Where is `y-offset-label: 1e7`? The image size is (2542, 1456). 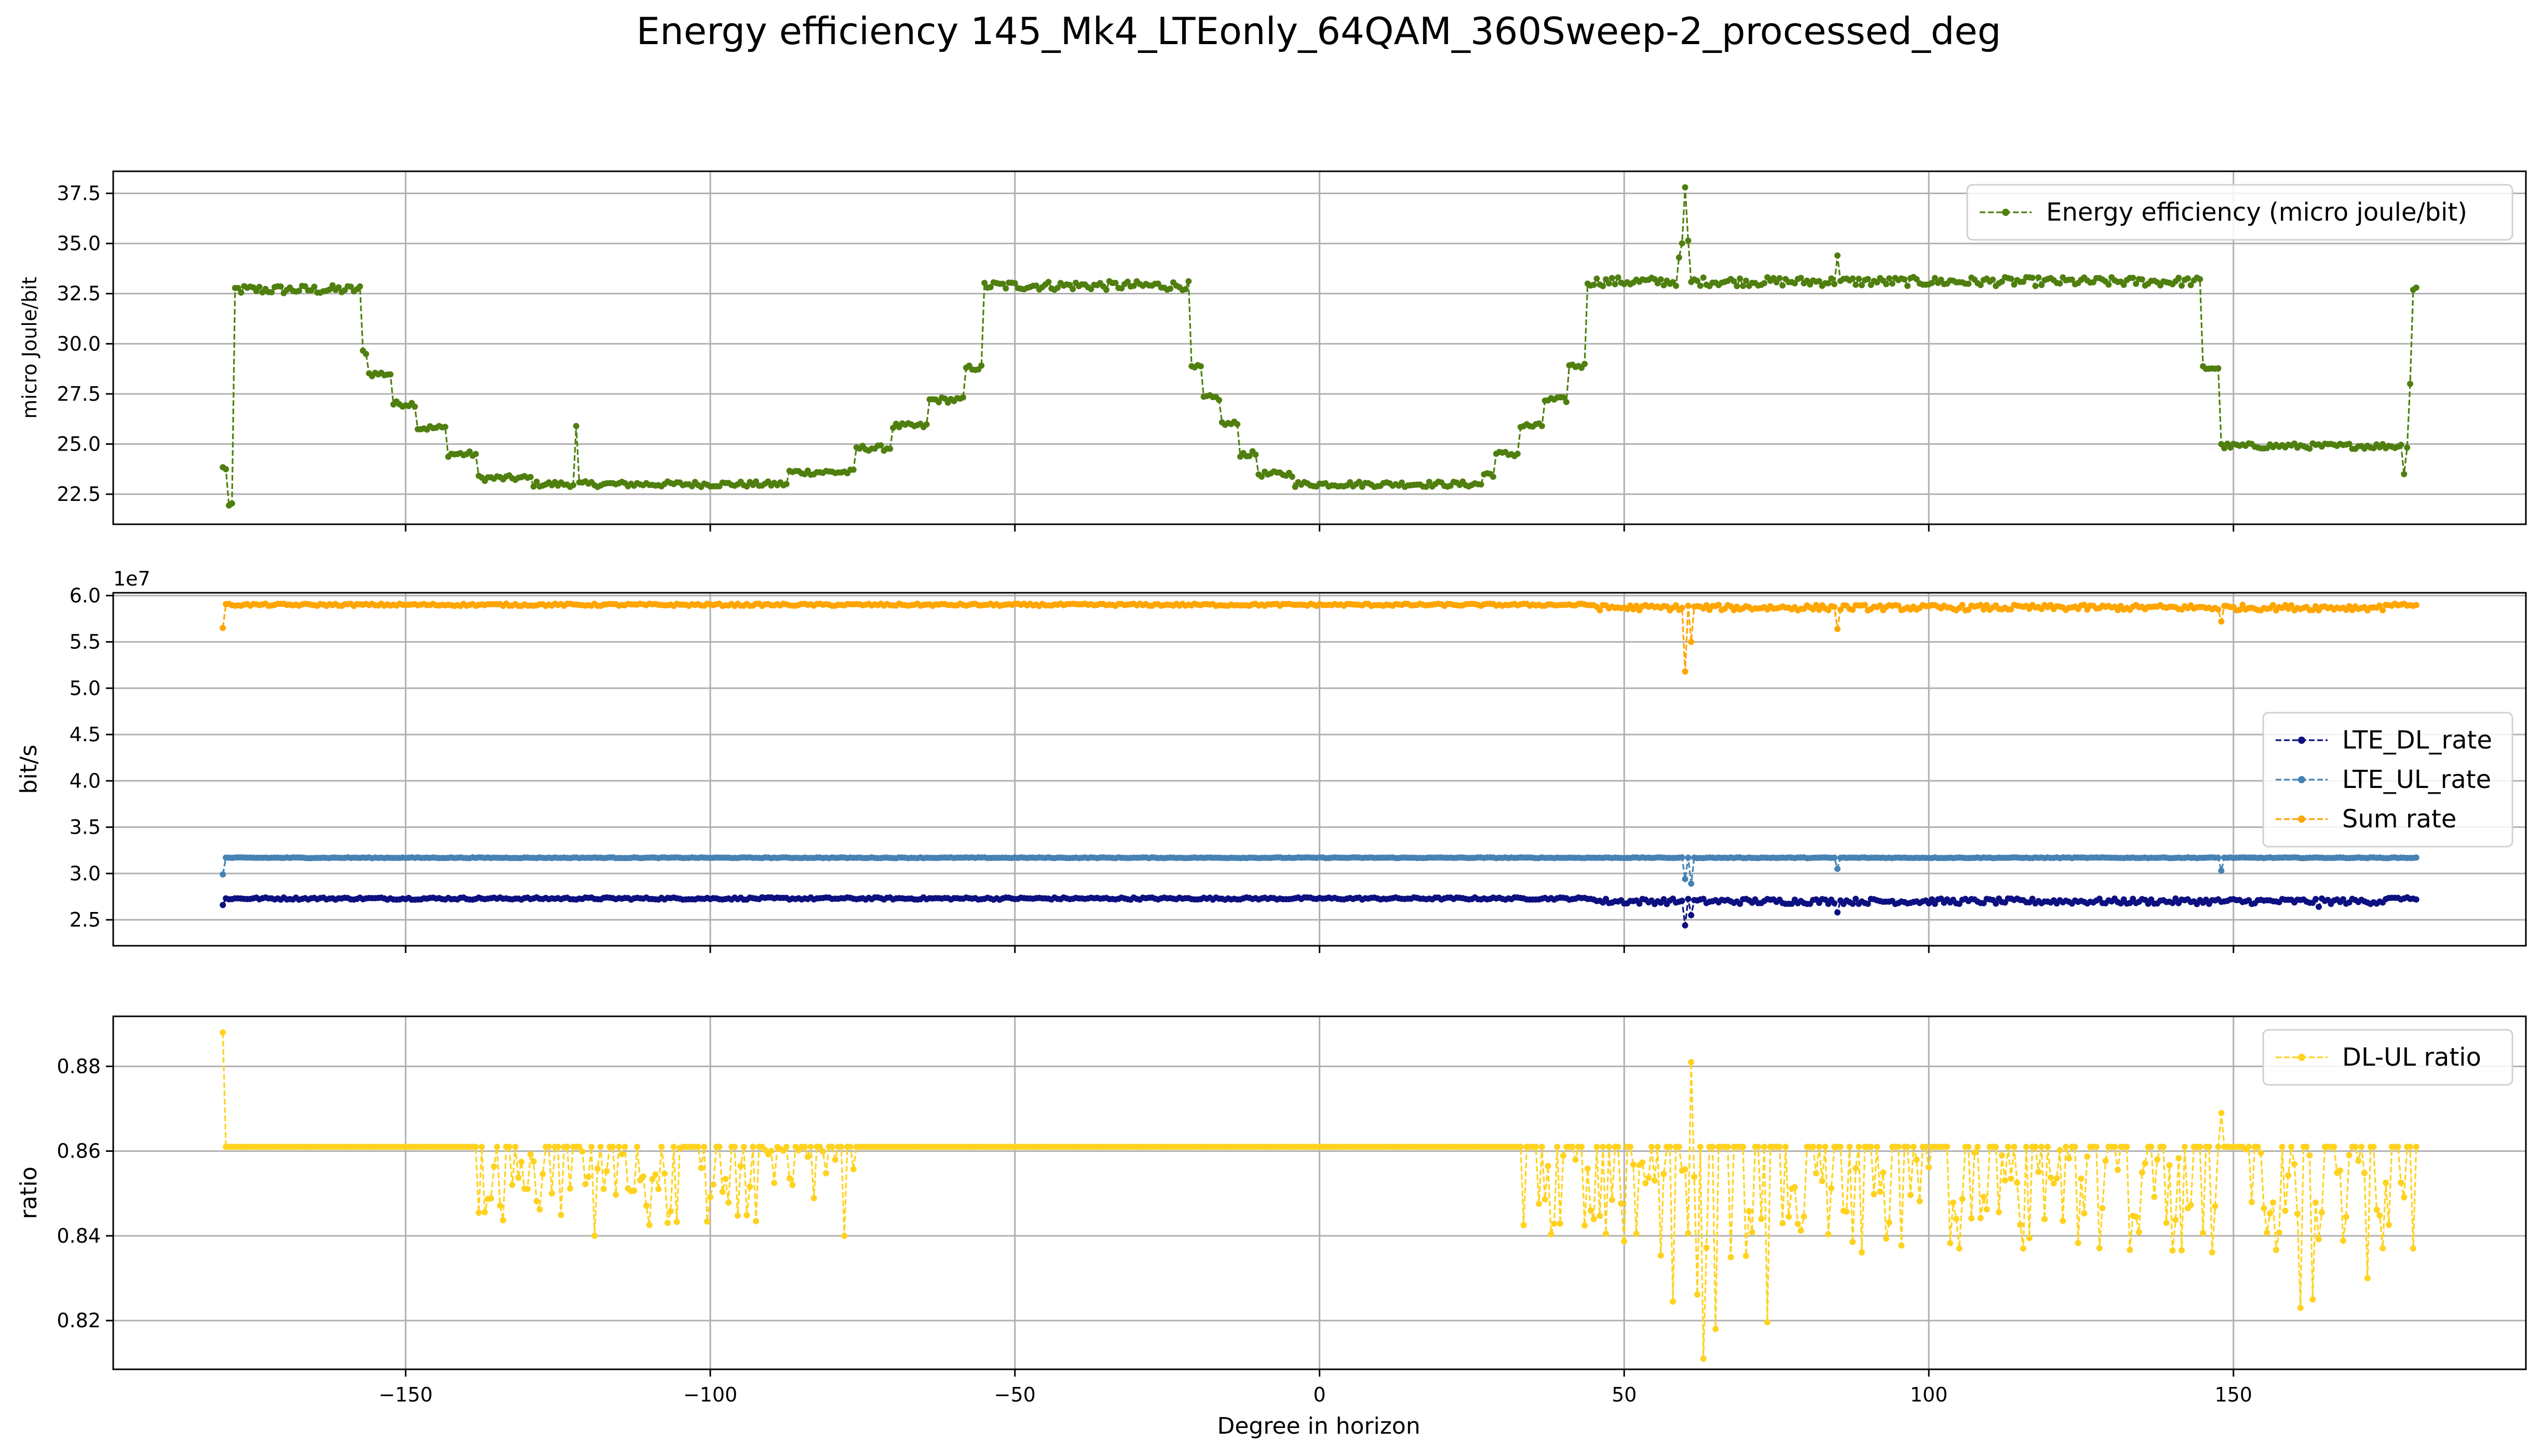
y-offset-label: 1e7 is located at coordinates (132, 578).